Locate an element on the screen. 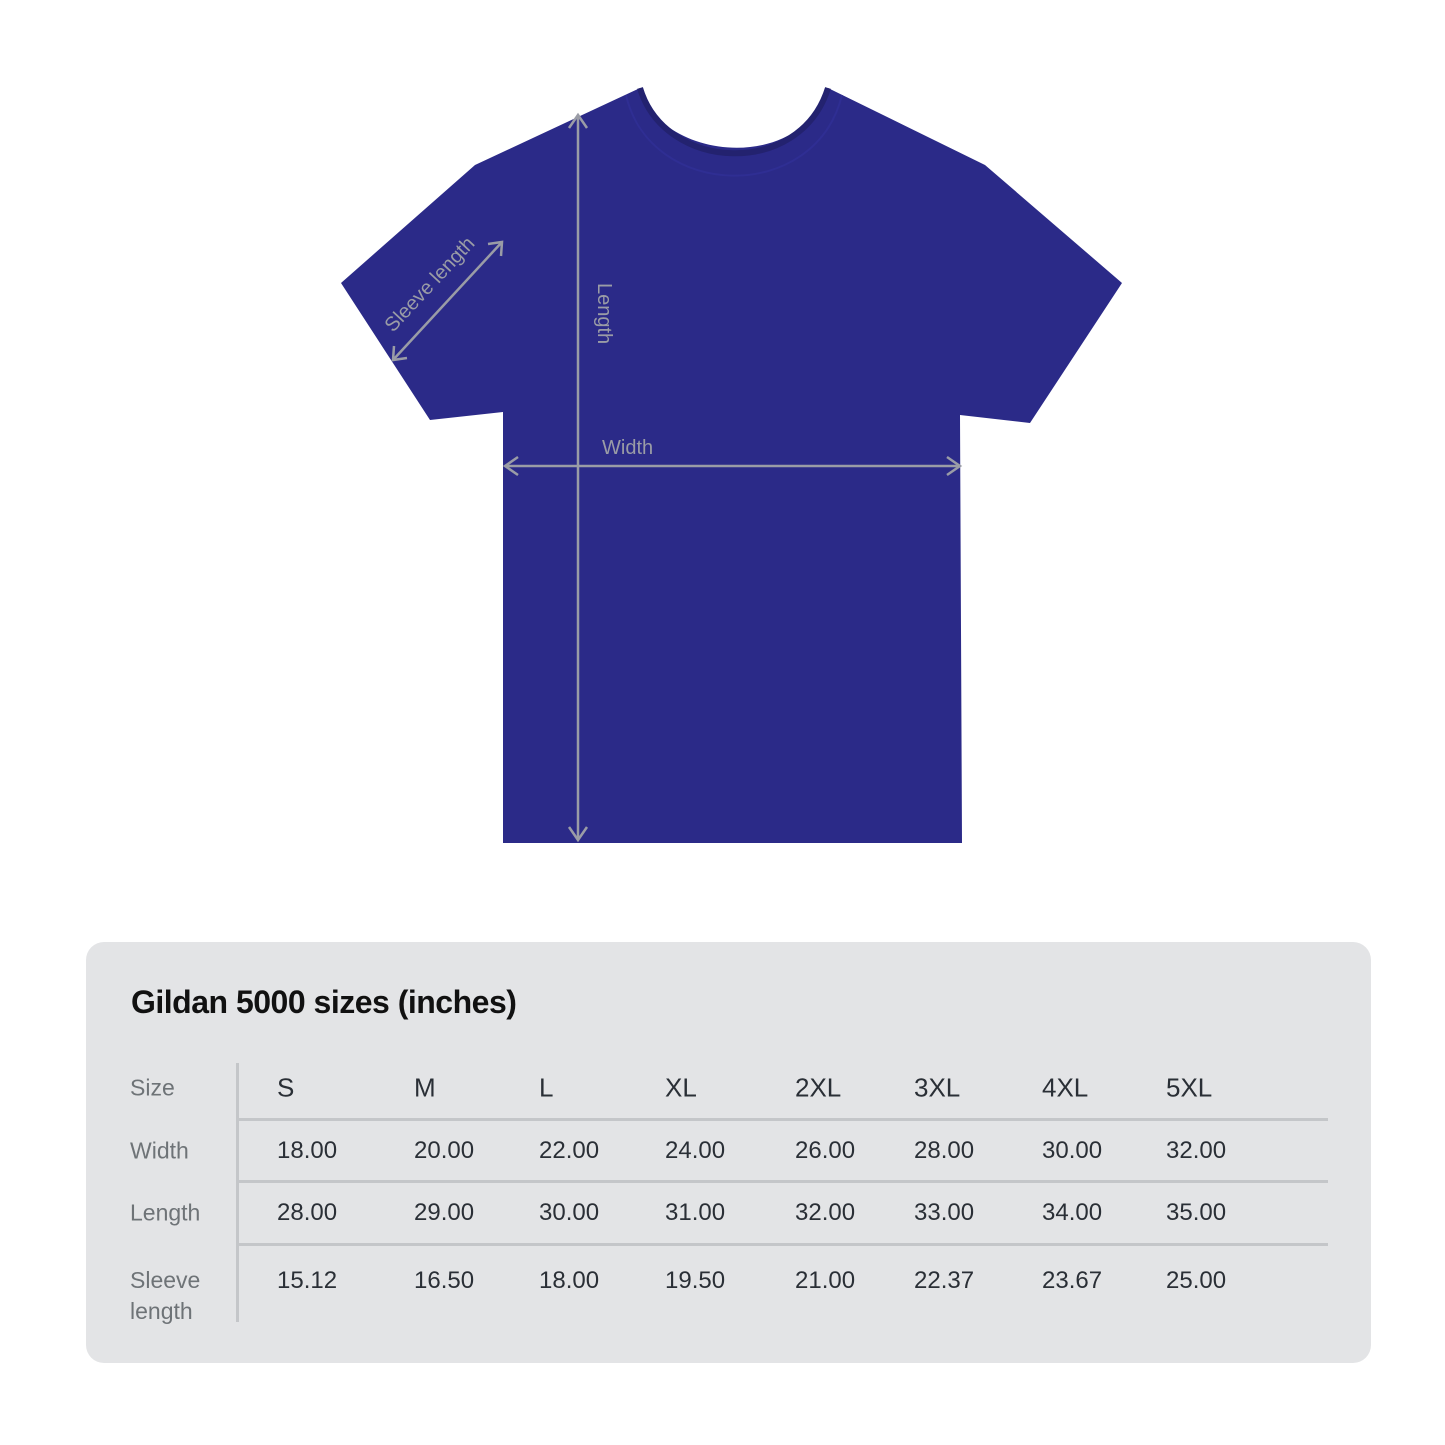 The width and height of the screenshot is (1445, 1445). table-cell: 35.00 is located at coordinates (1196, 1212).